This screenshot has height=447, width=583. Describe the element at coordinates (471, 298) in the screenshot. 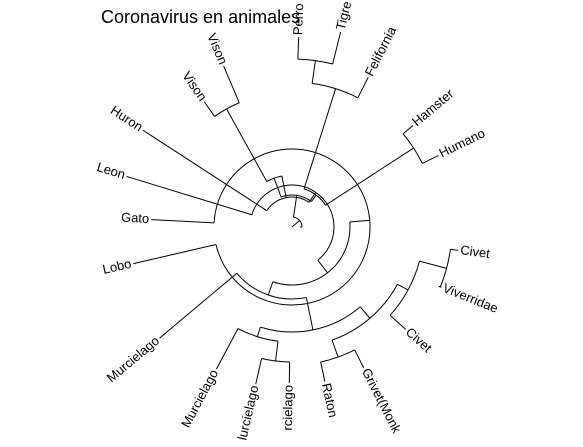

I see `leaf-label: Viverridae` at that location.